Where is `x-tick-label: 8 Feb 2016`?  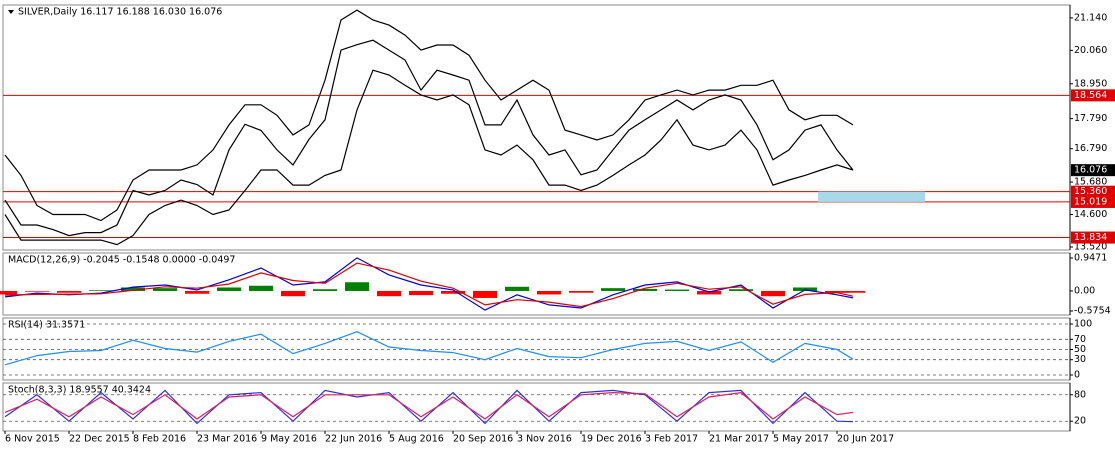
x-tick-label: 8 Feb 2016 is located at coordinates (159, 439).